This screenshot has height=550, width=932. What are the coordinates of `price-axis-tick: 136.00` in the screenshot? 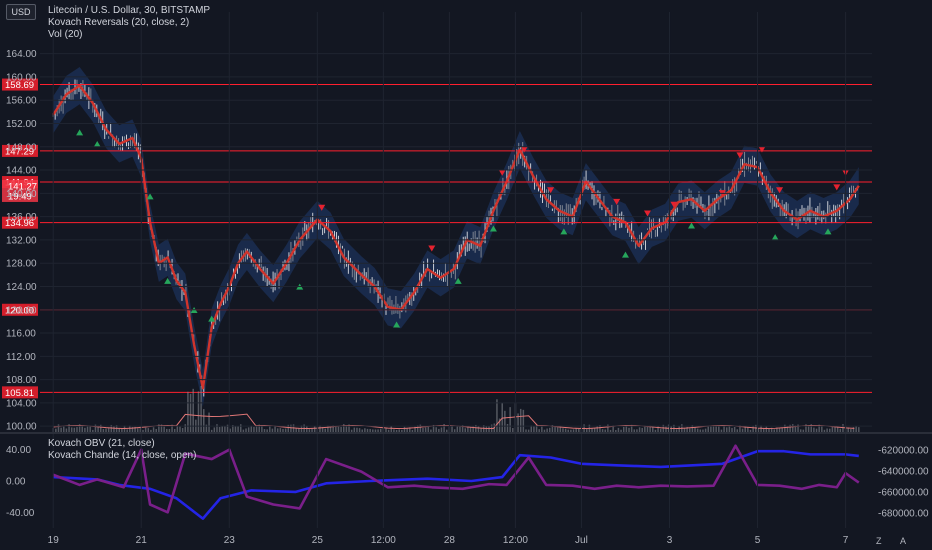 It's located at (21, 217).